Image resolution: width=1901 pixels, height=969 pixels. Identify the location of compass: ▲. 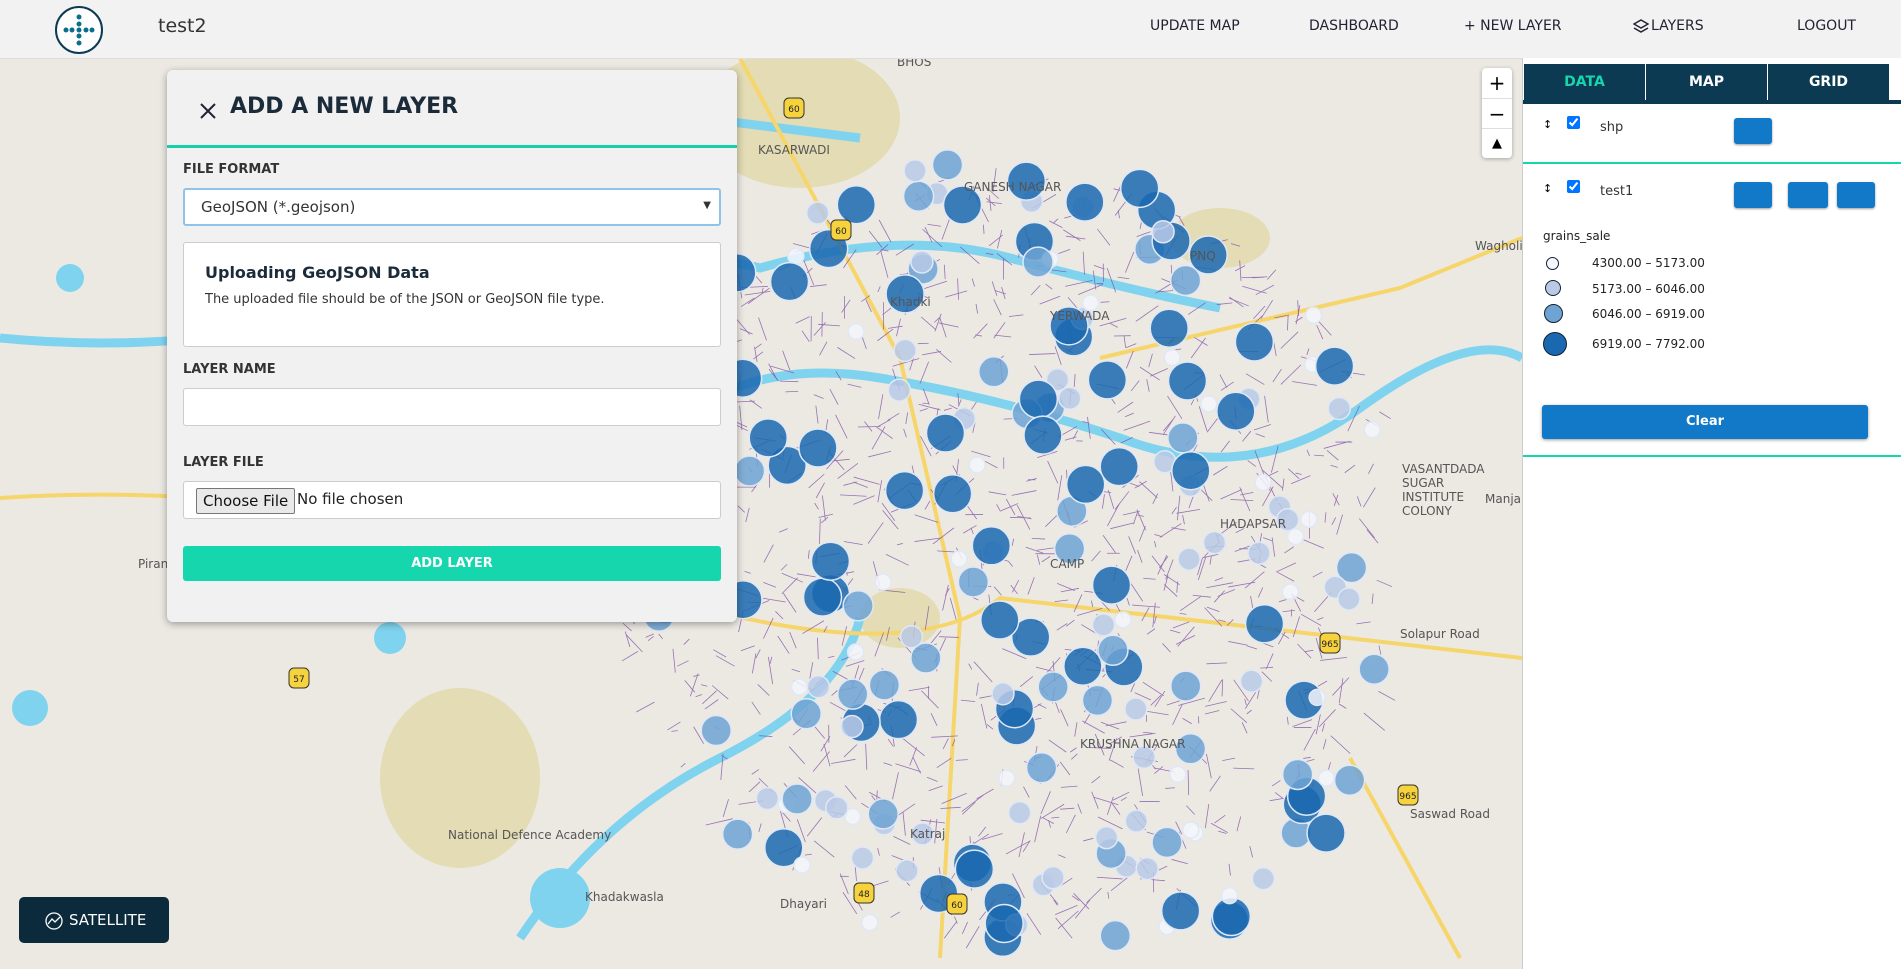
(1497, 143).